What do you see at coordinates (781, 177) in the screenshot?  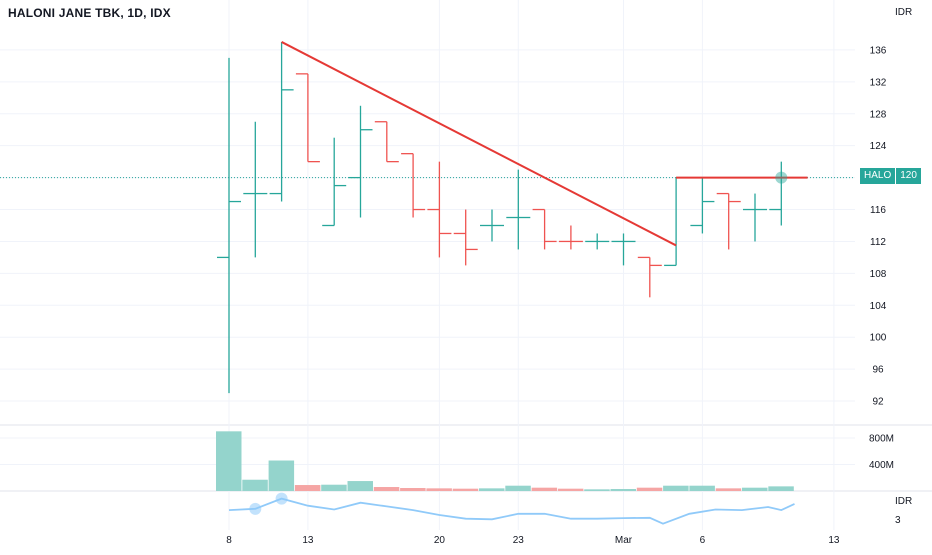 I see `marker-dot` at bounding box center [781, 177].